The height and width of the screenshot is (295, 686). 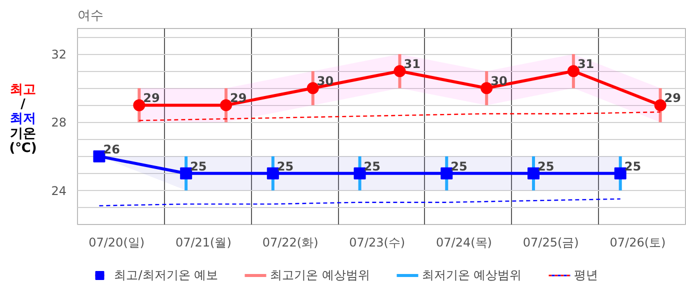 What do you see at coordinates (377, 243) in the screenshot?
I see `x-tick-label: 07/23(수)` at bounding box center [377, 243].